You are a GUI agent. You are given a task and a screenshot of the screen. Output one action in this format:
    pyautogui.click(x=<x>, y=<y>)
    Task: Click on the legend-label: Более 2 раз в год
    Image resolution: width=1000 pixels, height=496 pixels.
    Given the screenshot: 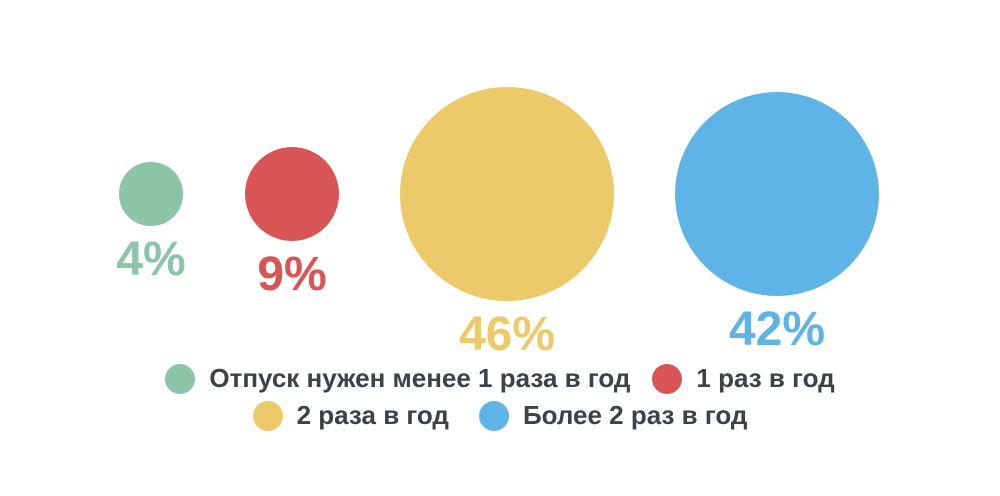 What is the action you would take?
    pyautogui.click(x=635, y=415)
    